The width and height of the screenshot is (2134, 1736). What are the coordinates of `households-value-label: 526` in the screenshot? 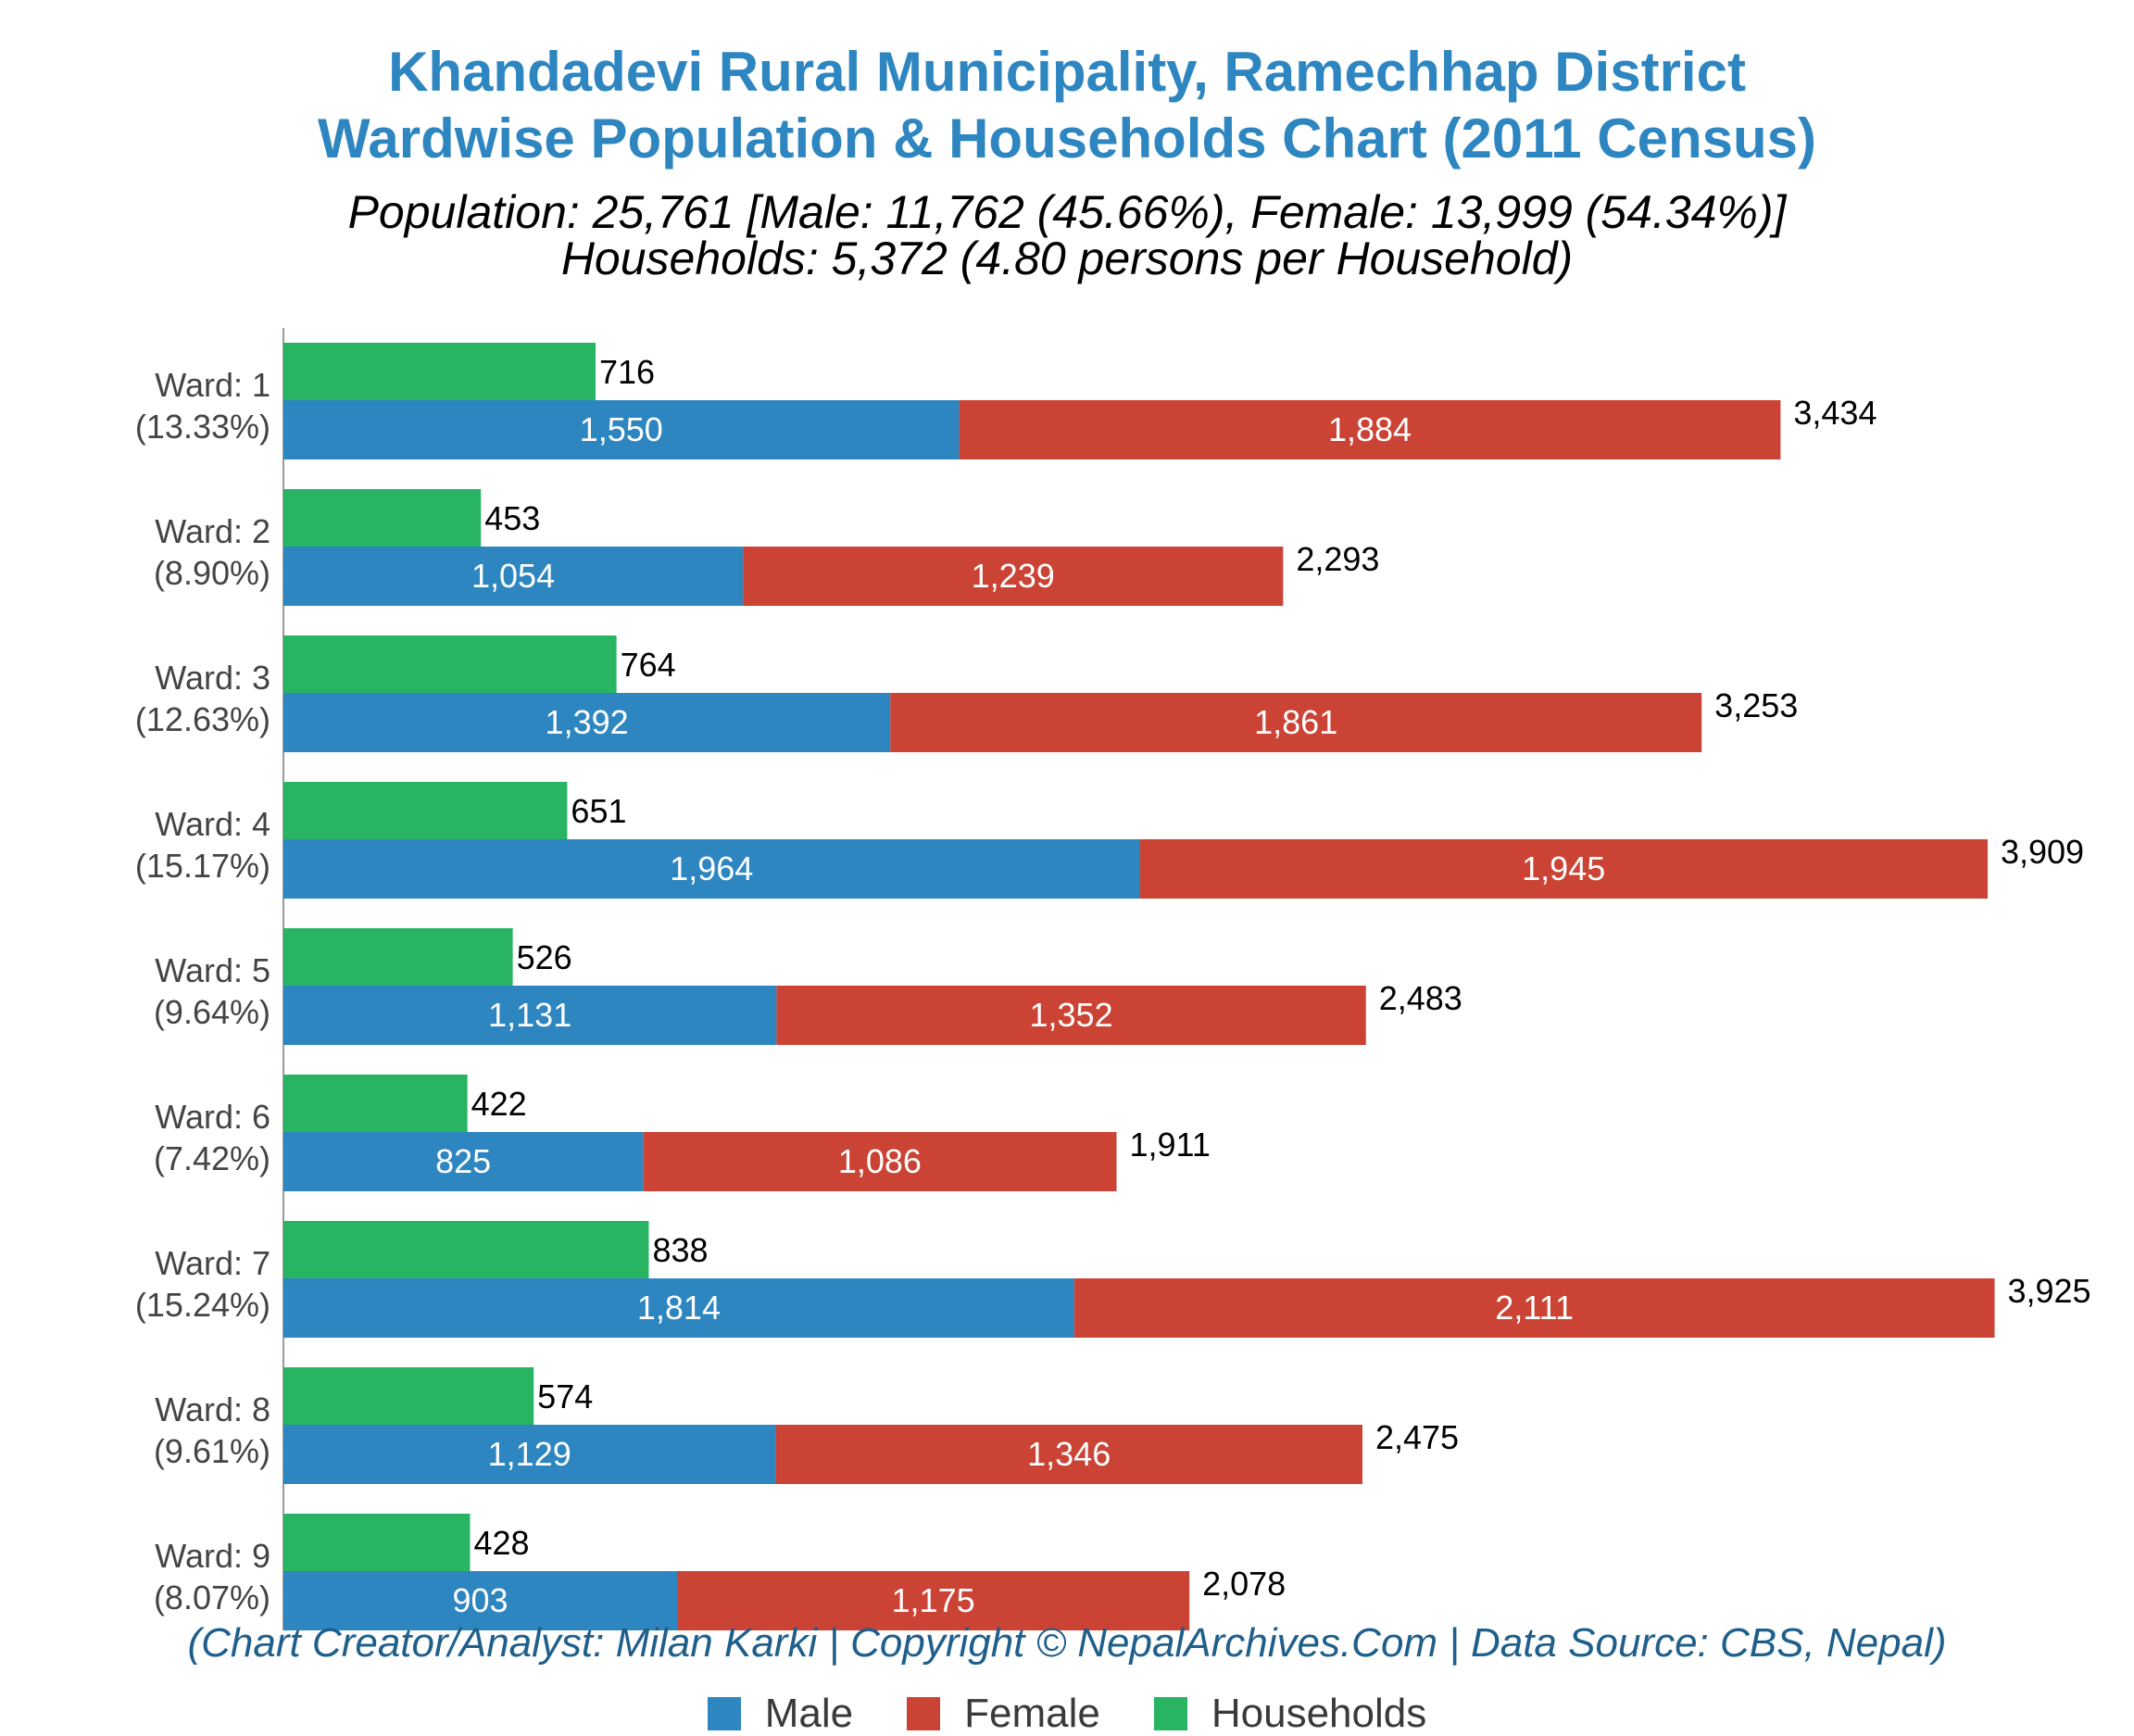 It's located at (545, 957).